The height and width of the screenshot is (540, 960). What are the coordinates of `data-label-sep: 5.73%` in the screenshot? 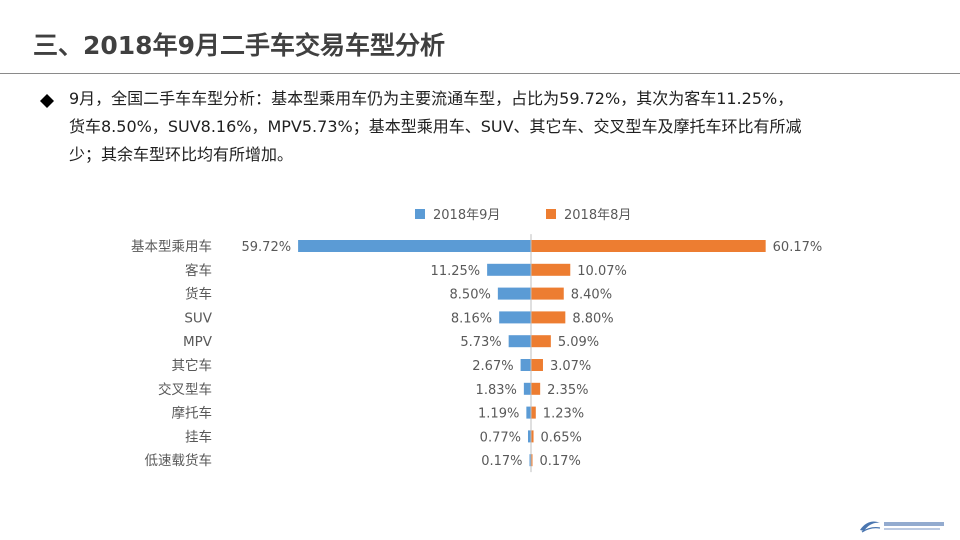 It's located at (480, 342).